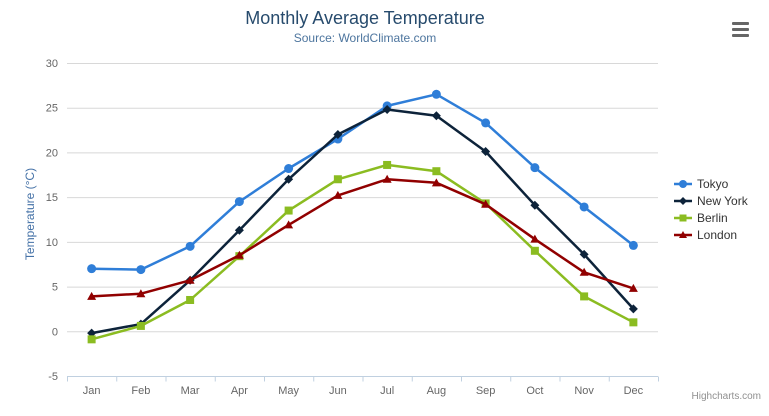 The image size is (769, 416). What do you see at coordinates (535, 238) in the screenshot?
I see `point-london-oct` at bounding box center [535, 238].